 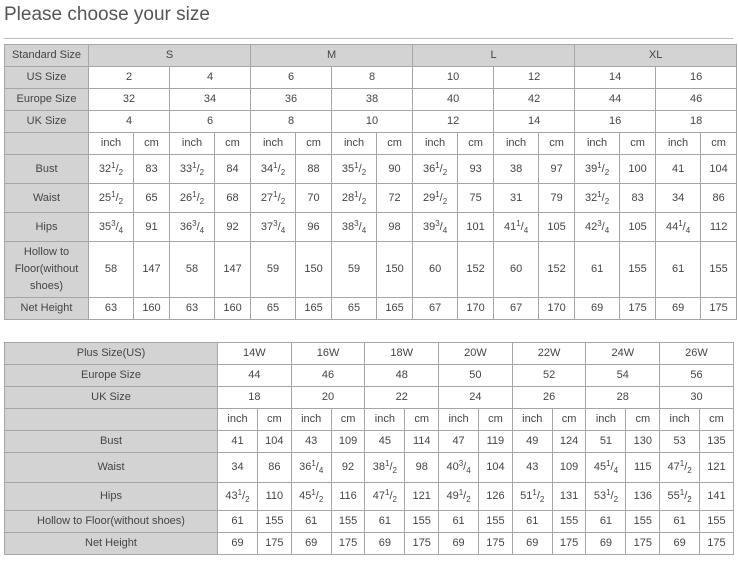 What do you see at coordinates (369, 397) in the screenshot?
I see `table-row: UK Size 18 20 22 24 26 28 30` at bounding box center [369, 397].